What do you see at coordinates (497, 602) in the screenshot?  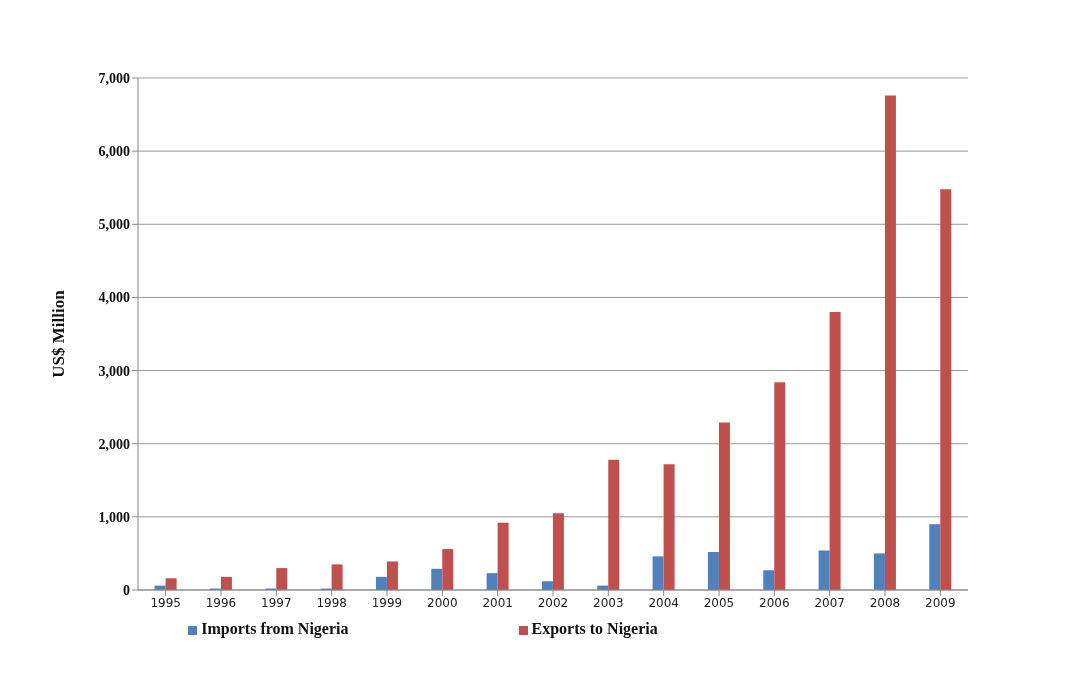 I see `x-tick-label: 2001` at bounding box center [497, 602].